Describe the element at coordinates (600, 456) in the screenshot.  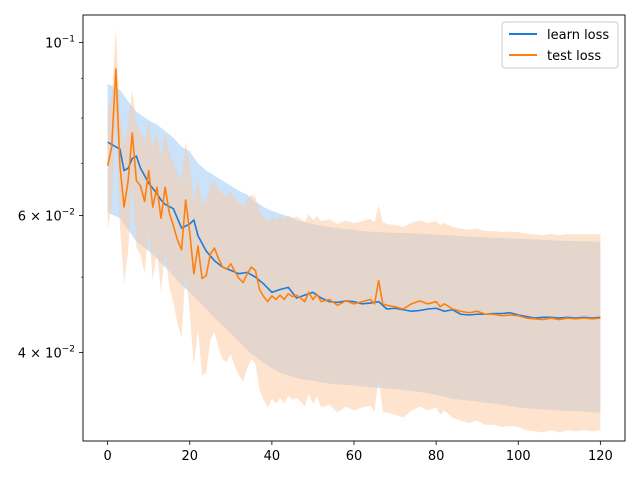
I see `x-tick-label-120: 120` at that location.